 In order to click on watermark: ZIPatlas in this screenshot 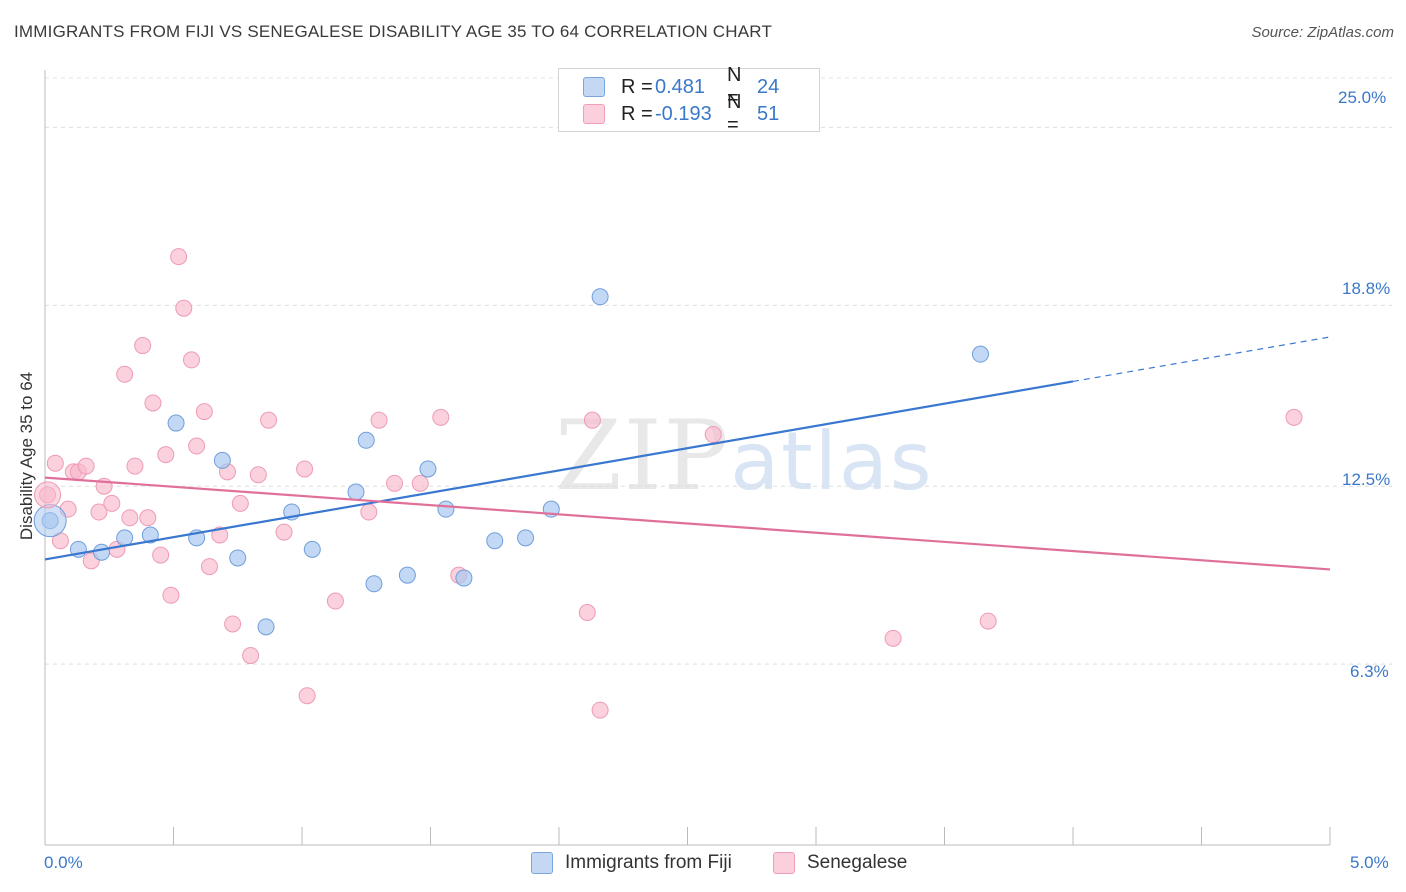, I will do `click(744, 456)`.